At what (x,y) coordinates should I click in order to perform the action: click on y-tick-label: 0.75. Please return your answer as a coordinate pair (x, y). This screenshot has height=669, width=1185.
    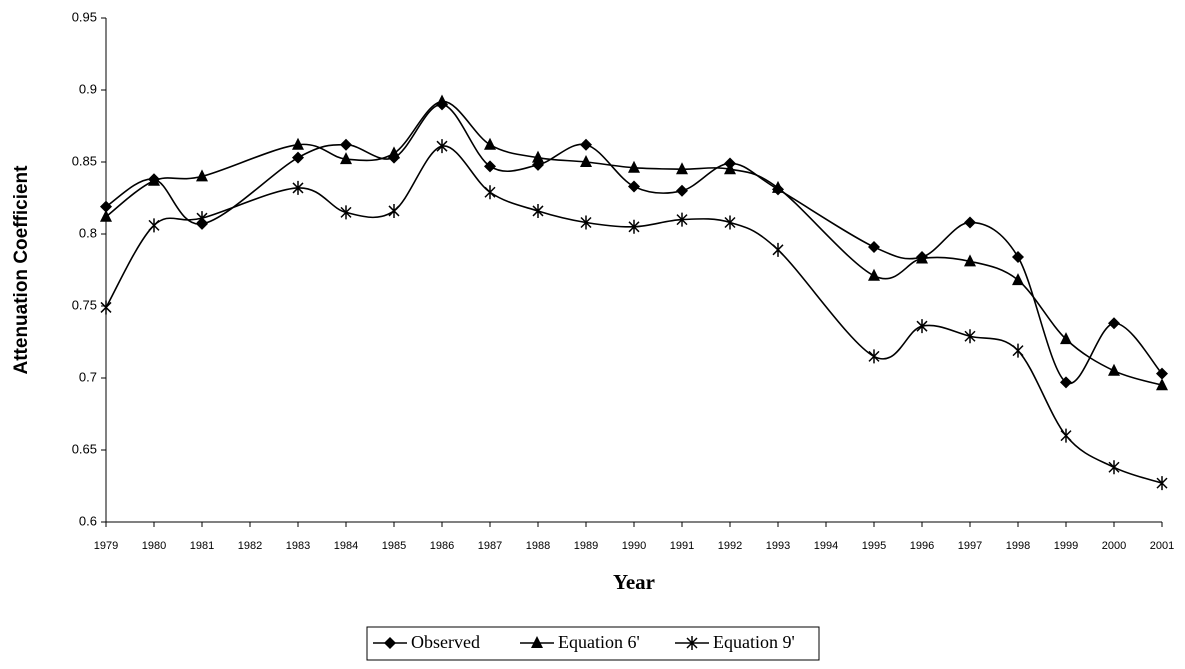
    Looking at the image, I should click on (84, 304).